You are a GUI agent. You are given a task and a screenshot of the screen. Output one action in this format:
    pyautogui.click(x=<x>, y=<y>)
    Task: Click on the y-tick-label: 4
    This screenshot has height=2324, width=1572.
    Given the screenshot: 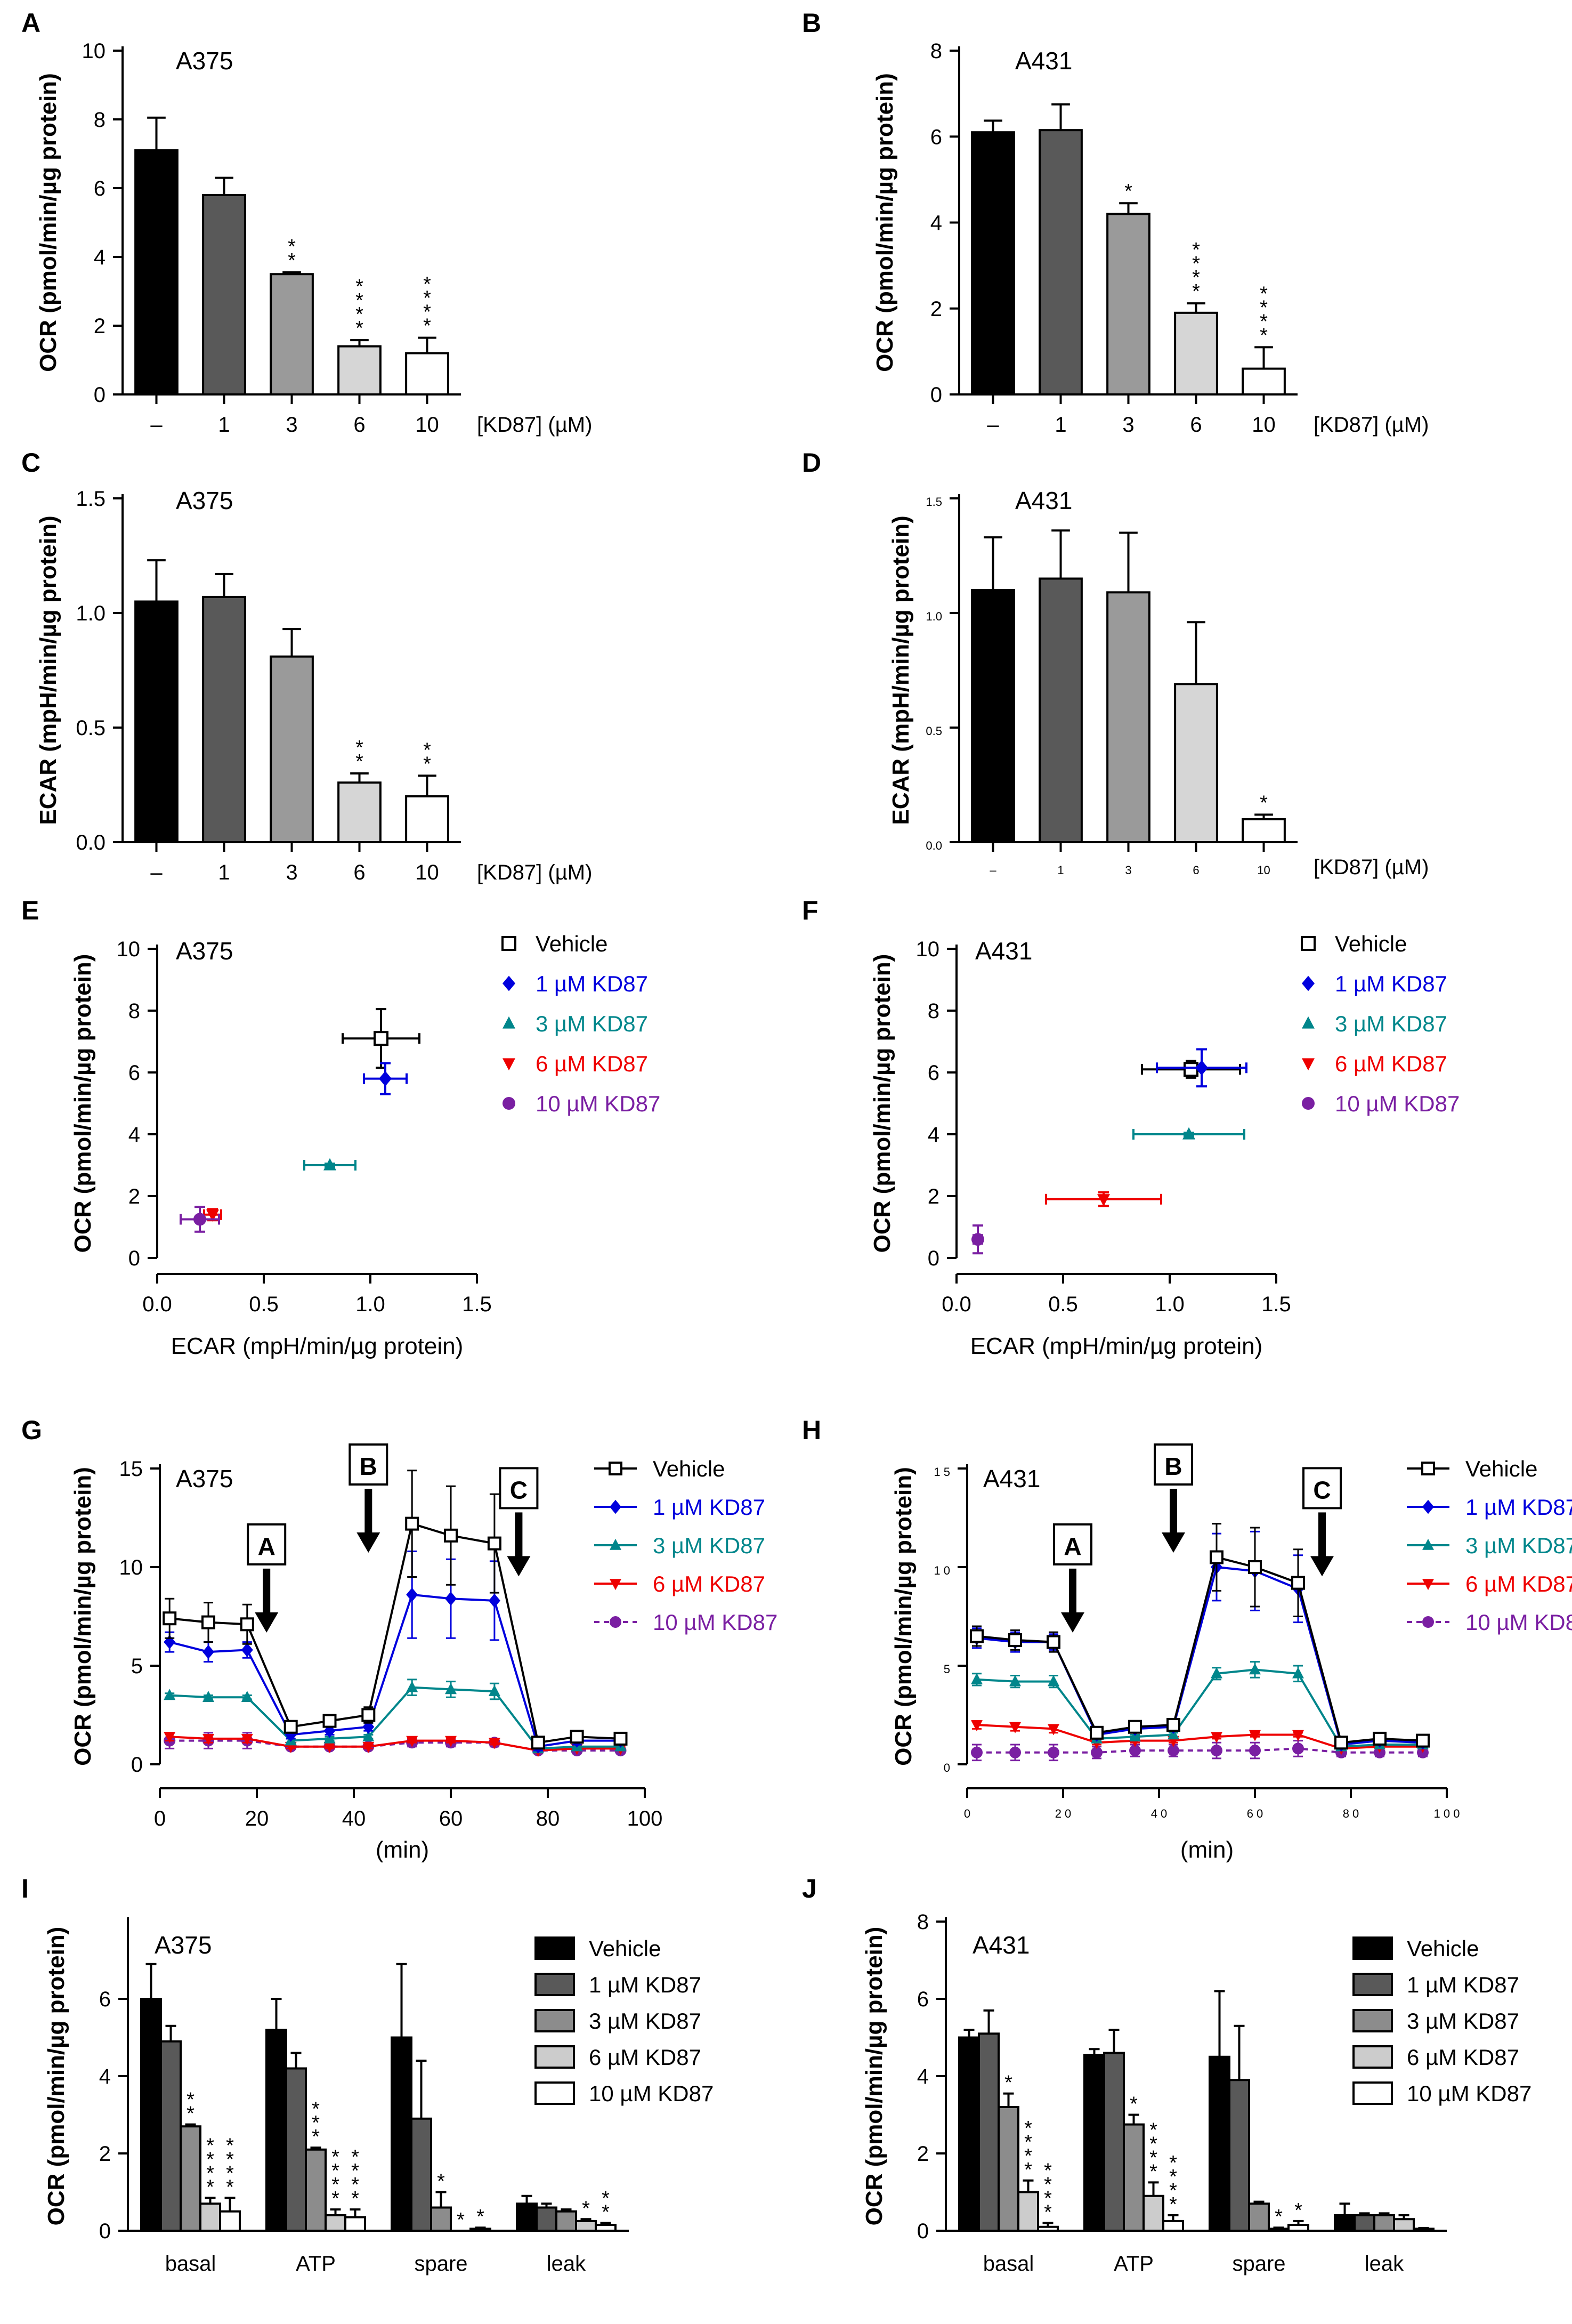 What is the action you would take?
    pyautogui.click(x=134, y=1135)
    